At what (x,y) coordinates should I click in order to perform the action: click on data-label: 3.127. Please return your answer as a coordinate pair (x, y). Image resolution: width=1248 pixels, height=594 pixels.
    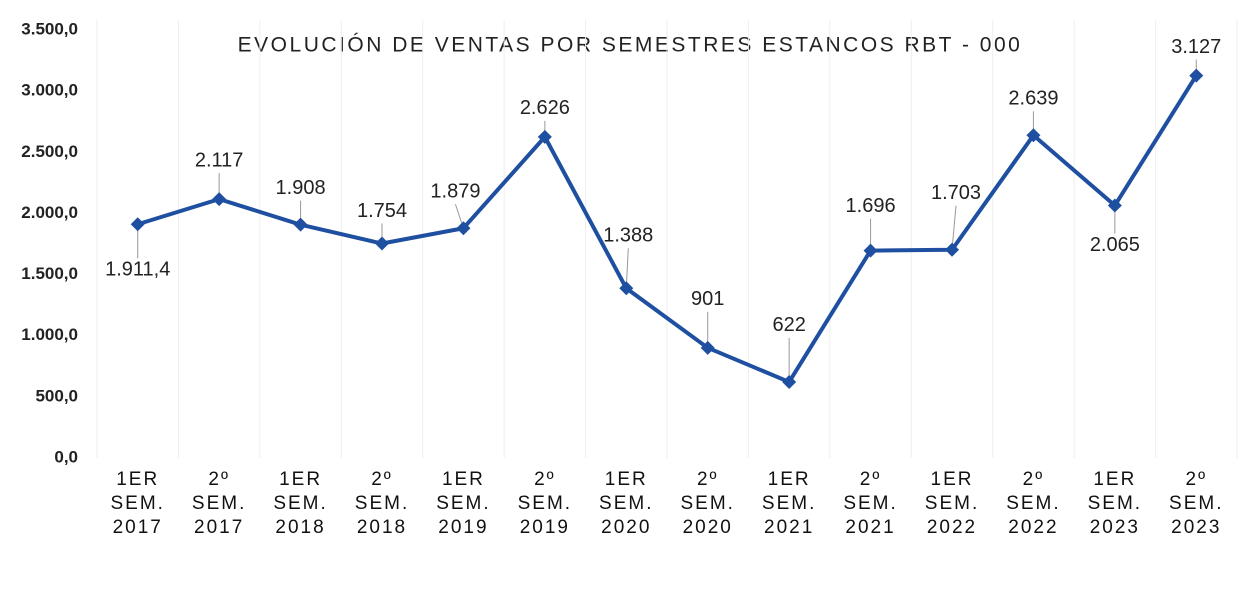
    Looking at the image, I should click on (1196, 47).